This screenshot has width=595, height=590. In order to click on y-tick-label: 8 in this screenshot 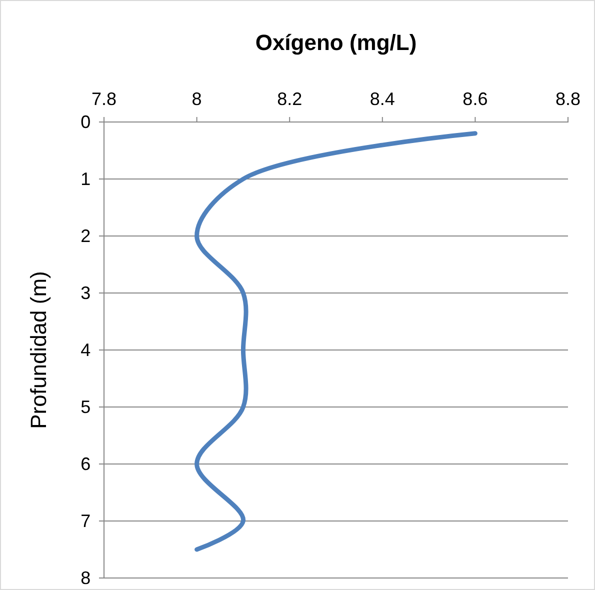, I will do `click(85, 578)`.